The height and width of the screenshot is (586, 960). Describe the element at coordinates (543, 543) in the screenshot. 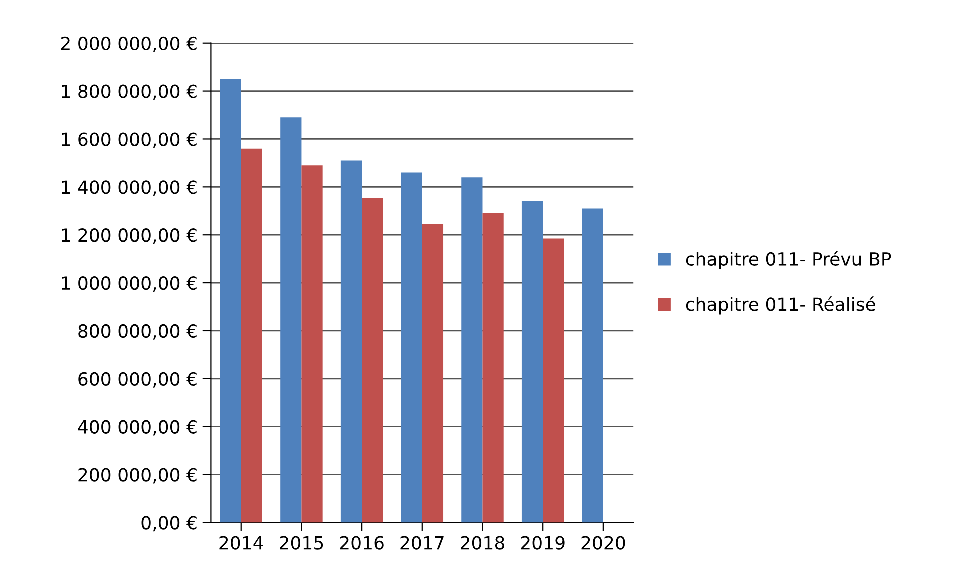

I see `x-tick-label: 2019` at that location.